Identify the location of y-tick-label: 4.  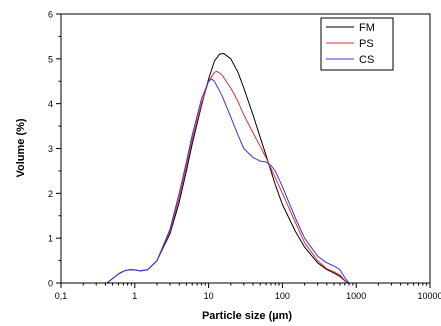
(50, 104).